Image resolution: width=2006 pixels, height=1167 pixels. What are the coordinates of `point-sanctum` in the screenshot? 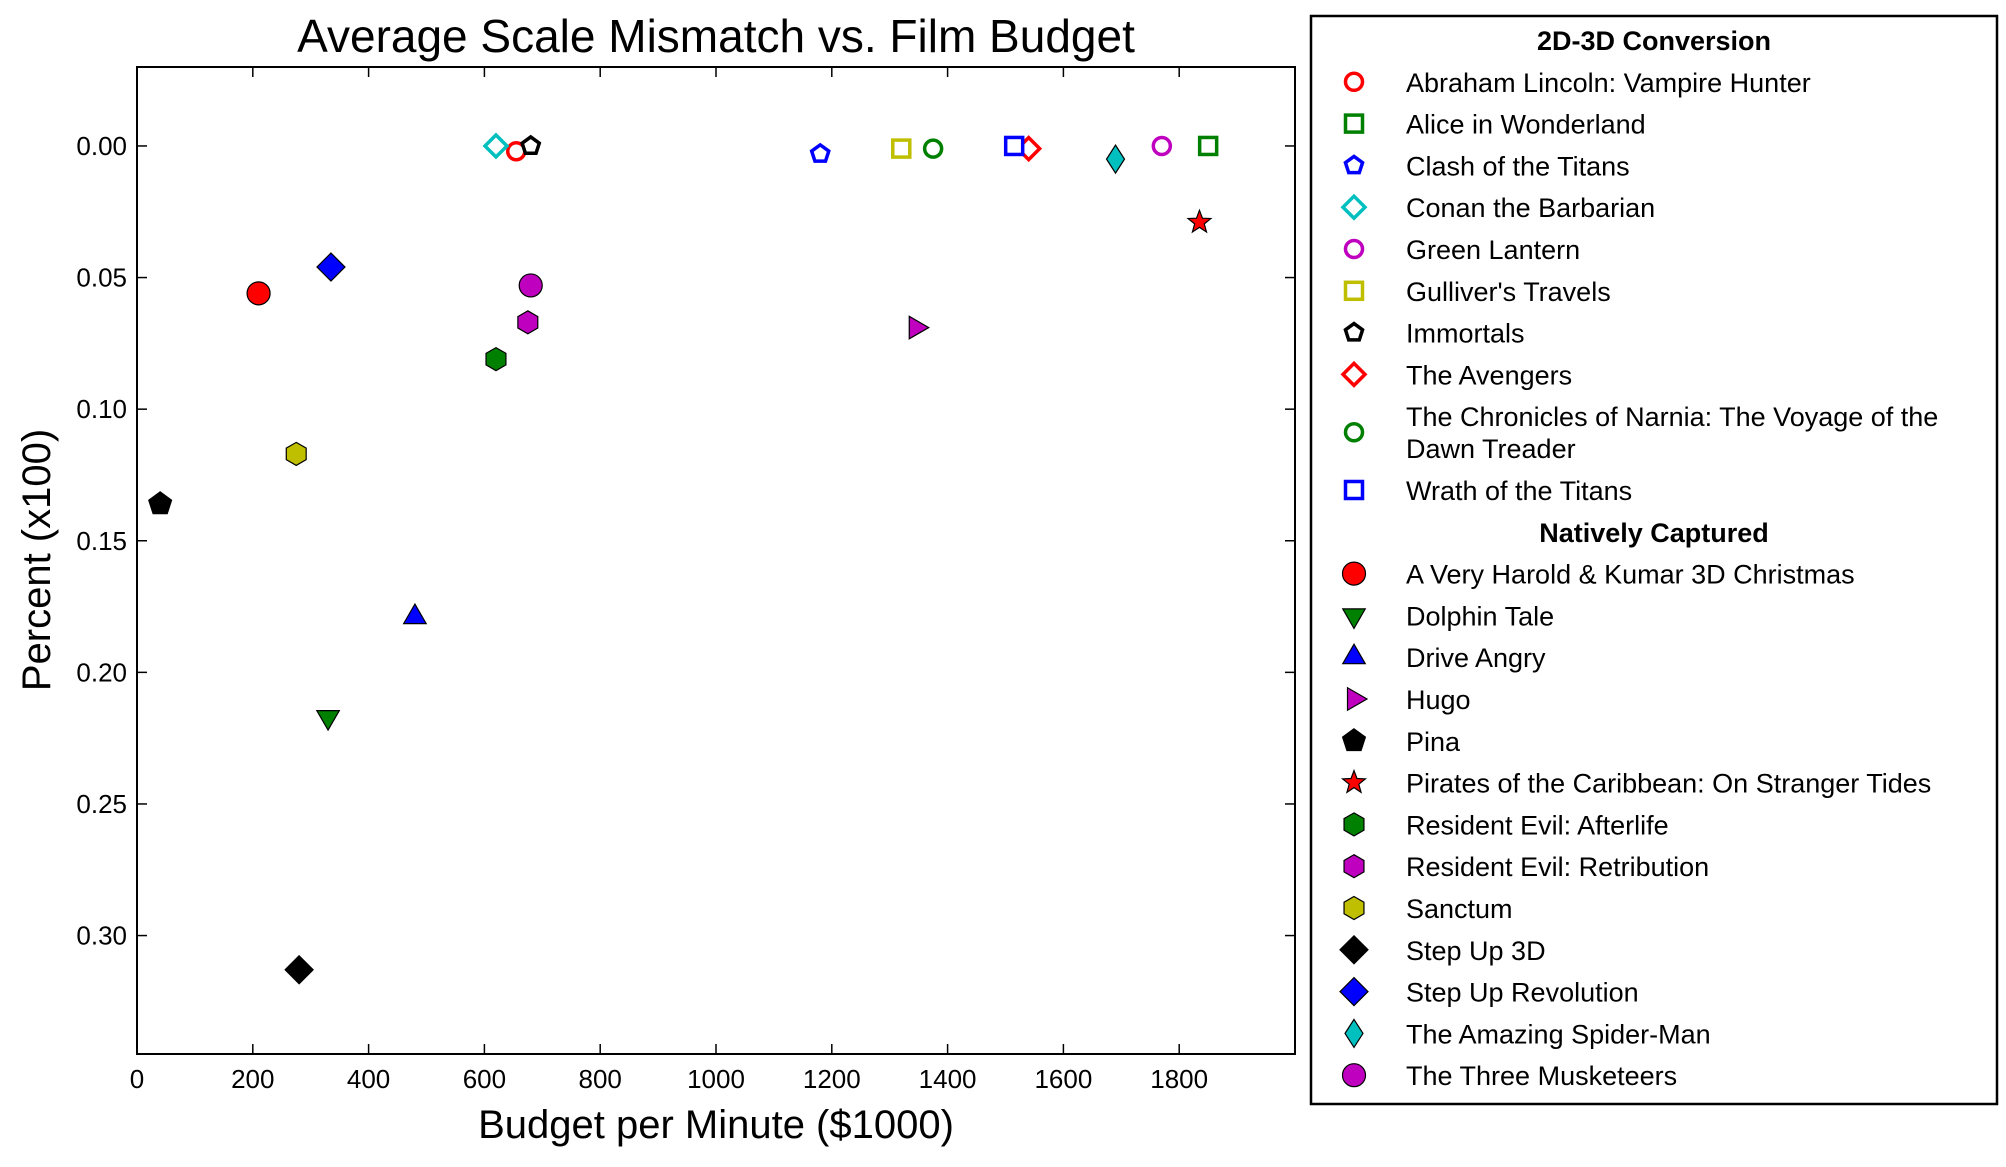 It's located at (296, 454).